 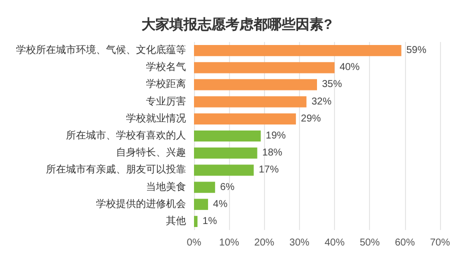 What do you see at coordinates (311, 118) in the screenshot?
I see `data-label: 29%` at bounding box center [311, 118].